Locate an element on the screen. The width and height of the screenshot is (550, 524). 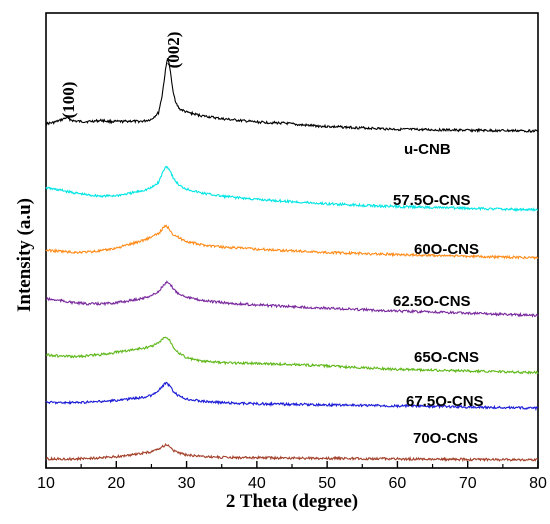
x-tick-label: 40 is located at coordinates (257, 483).